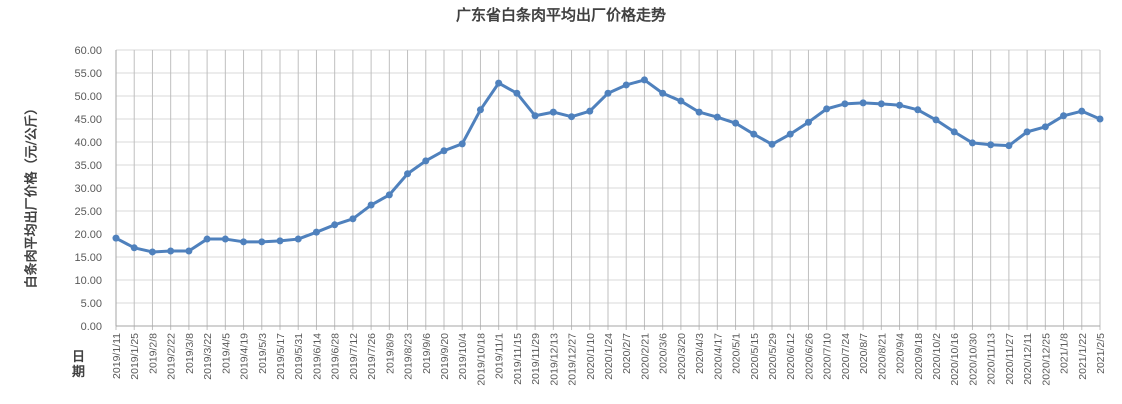 The width and height of the screenshot is (1122, 404). I want to click on y-tick-label: 30.00, so click(88, 189).